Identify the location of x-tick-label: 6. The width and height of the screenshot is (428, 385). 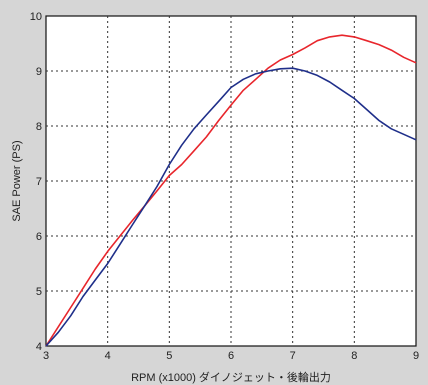
(231, 356).